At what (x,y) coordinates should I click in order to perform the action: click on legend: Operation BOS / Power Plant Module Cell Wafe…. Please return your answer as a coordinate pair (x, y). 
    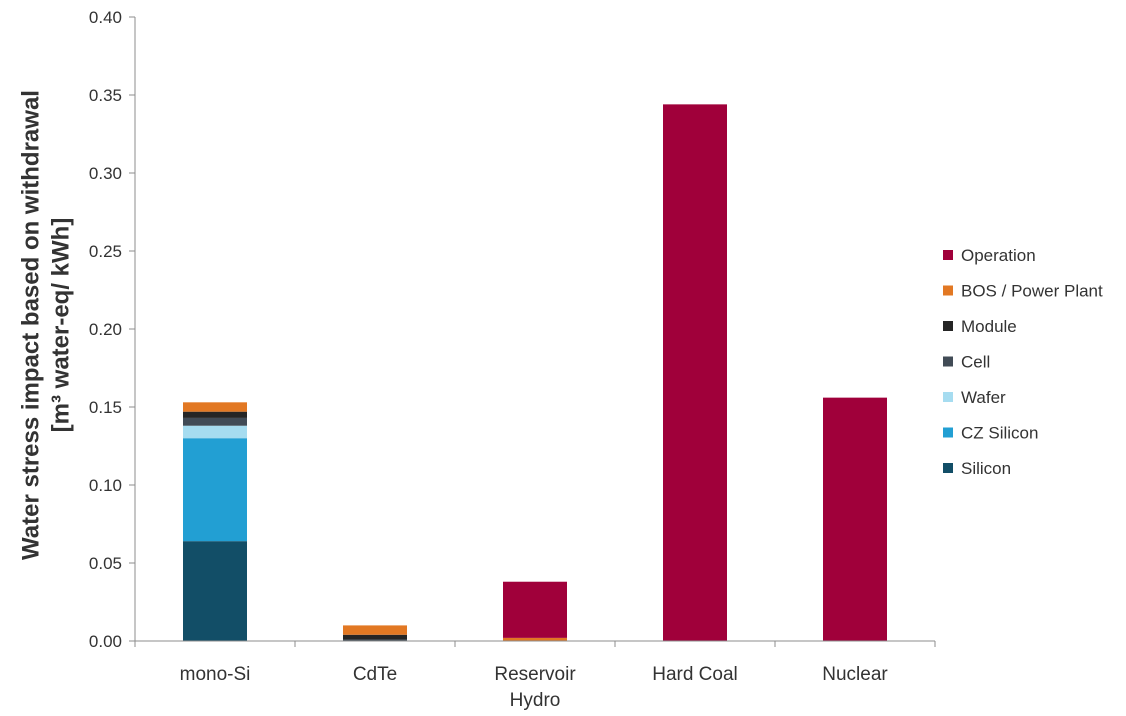
    Looking at the image, I should click on (1023, 362).